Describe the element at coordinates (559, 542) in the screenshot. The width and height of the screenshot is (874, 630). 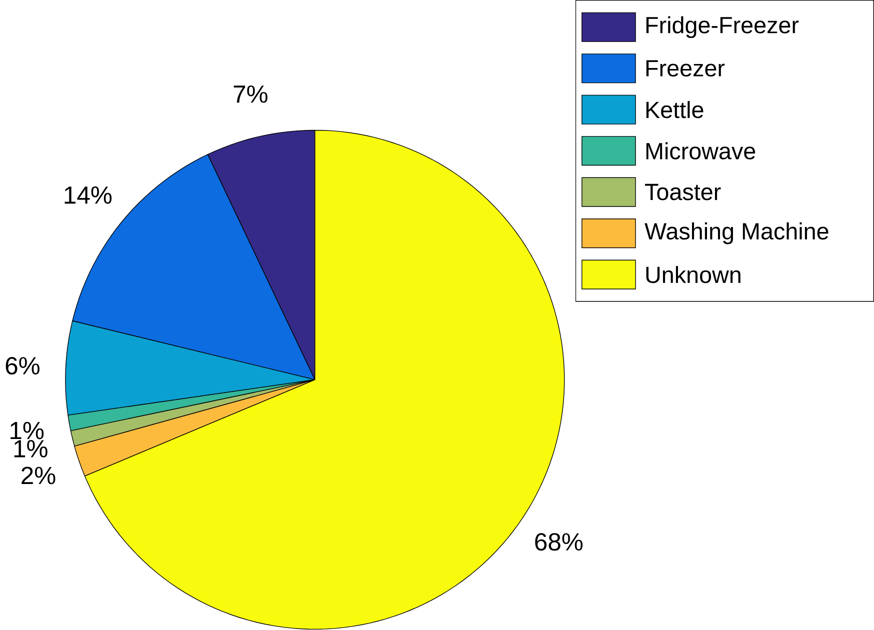
I see `data-label: 68%` at that location.